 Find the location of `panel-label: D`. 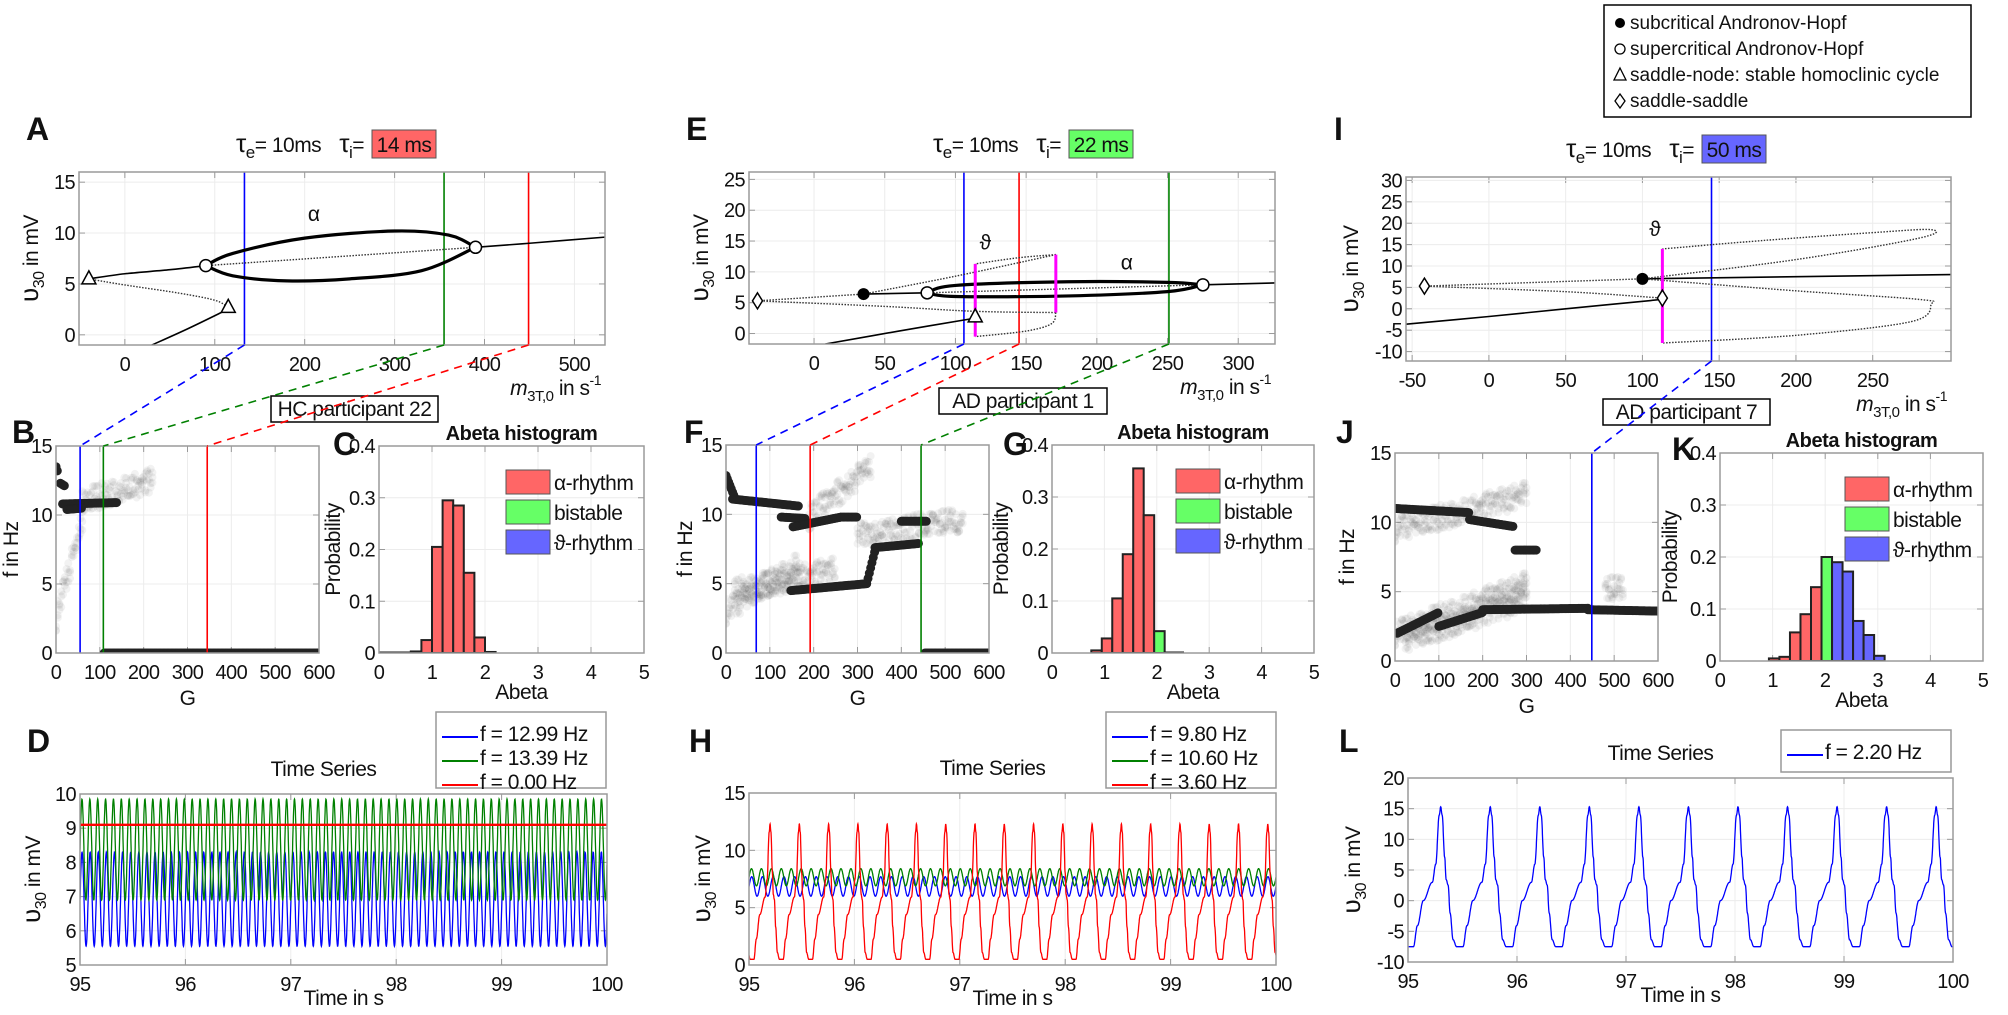

panel-label: D is located at coordinates (38, 741).